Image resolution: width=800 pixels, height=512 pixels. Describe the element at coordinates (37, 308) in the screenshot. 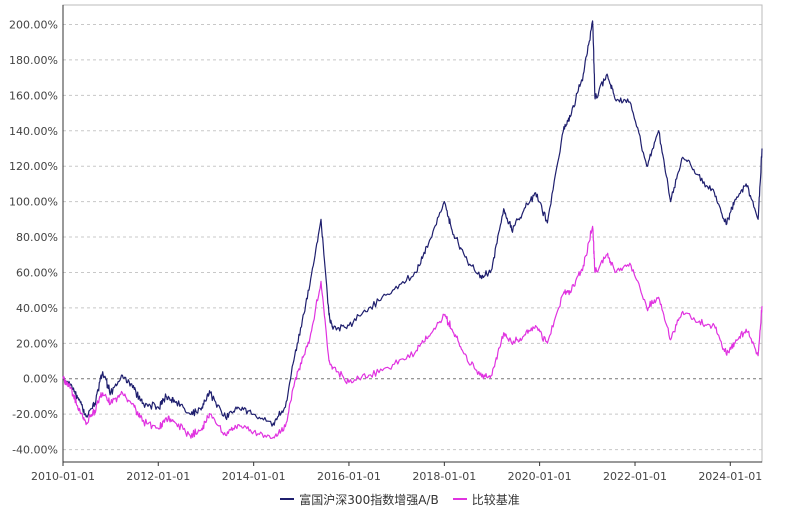

I see `y-tick-label: 40.00%` at that location.